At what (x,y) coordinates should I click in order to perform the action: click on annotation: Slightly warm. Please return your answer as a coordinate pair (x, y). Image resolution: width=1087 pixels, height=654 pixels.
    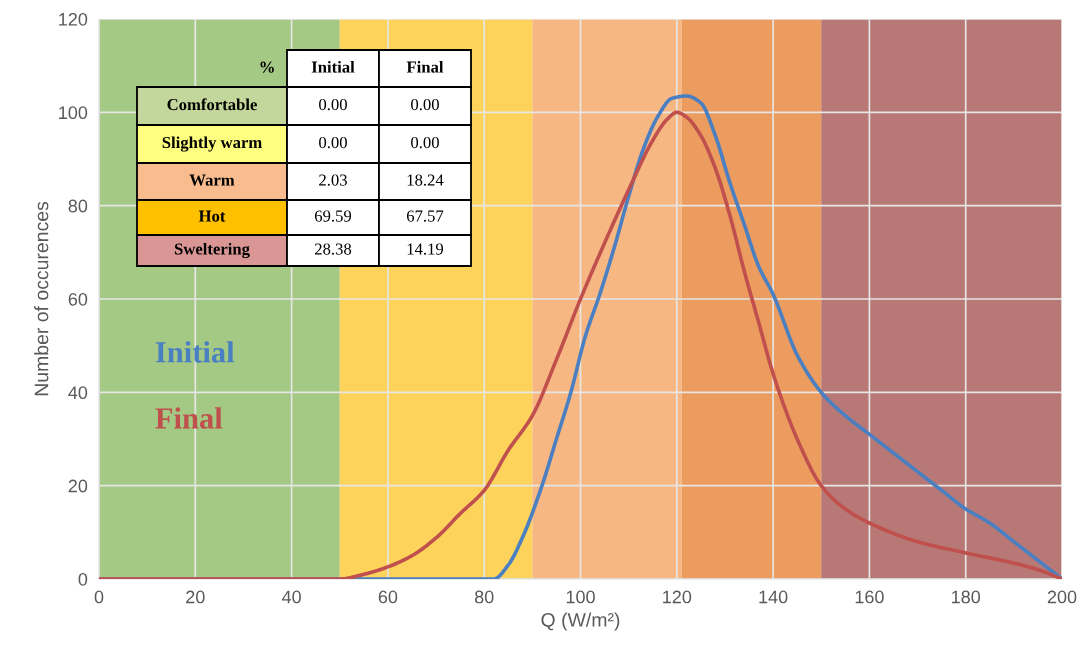
    Looking at the image, I should click on (212, 144).